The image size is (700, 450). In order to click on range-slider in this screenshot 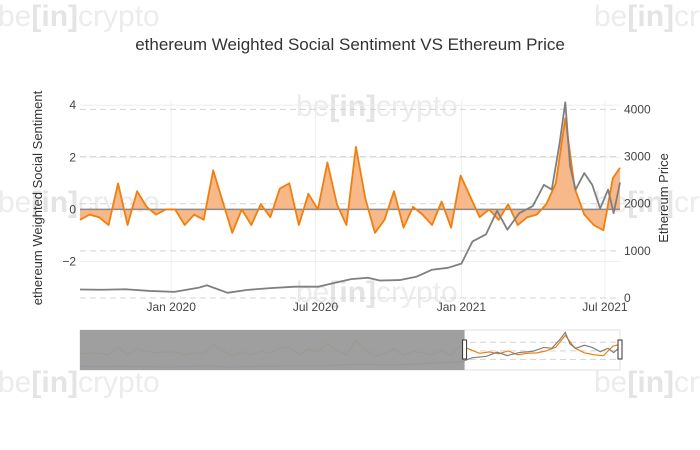, I will do `click(351, 350)`.